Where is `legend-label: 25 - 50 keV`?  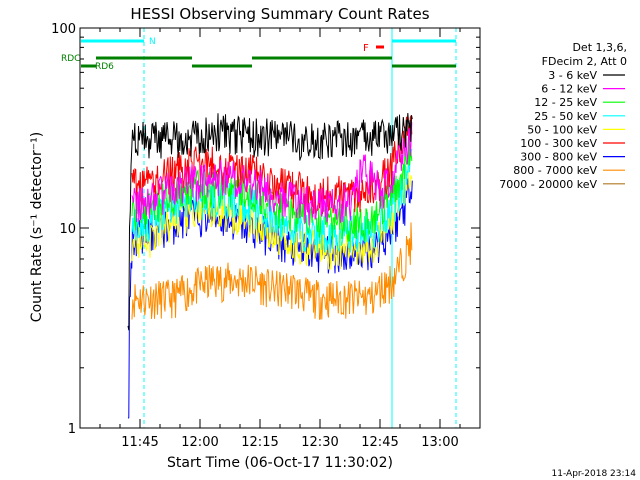
legend-label: 25 - 50 keV is located at coordinates (565, 116).